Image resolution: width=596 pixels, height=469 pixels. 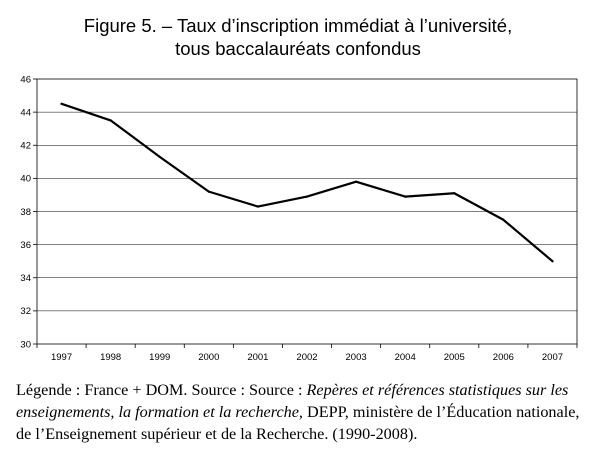 I want to click on x-tick-label-2003: 2003, so click(x=356, y=357).